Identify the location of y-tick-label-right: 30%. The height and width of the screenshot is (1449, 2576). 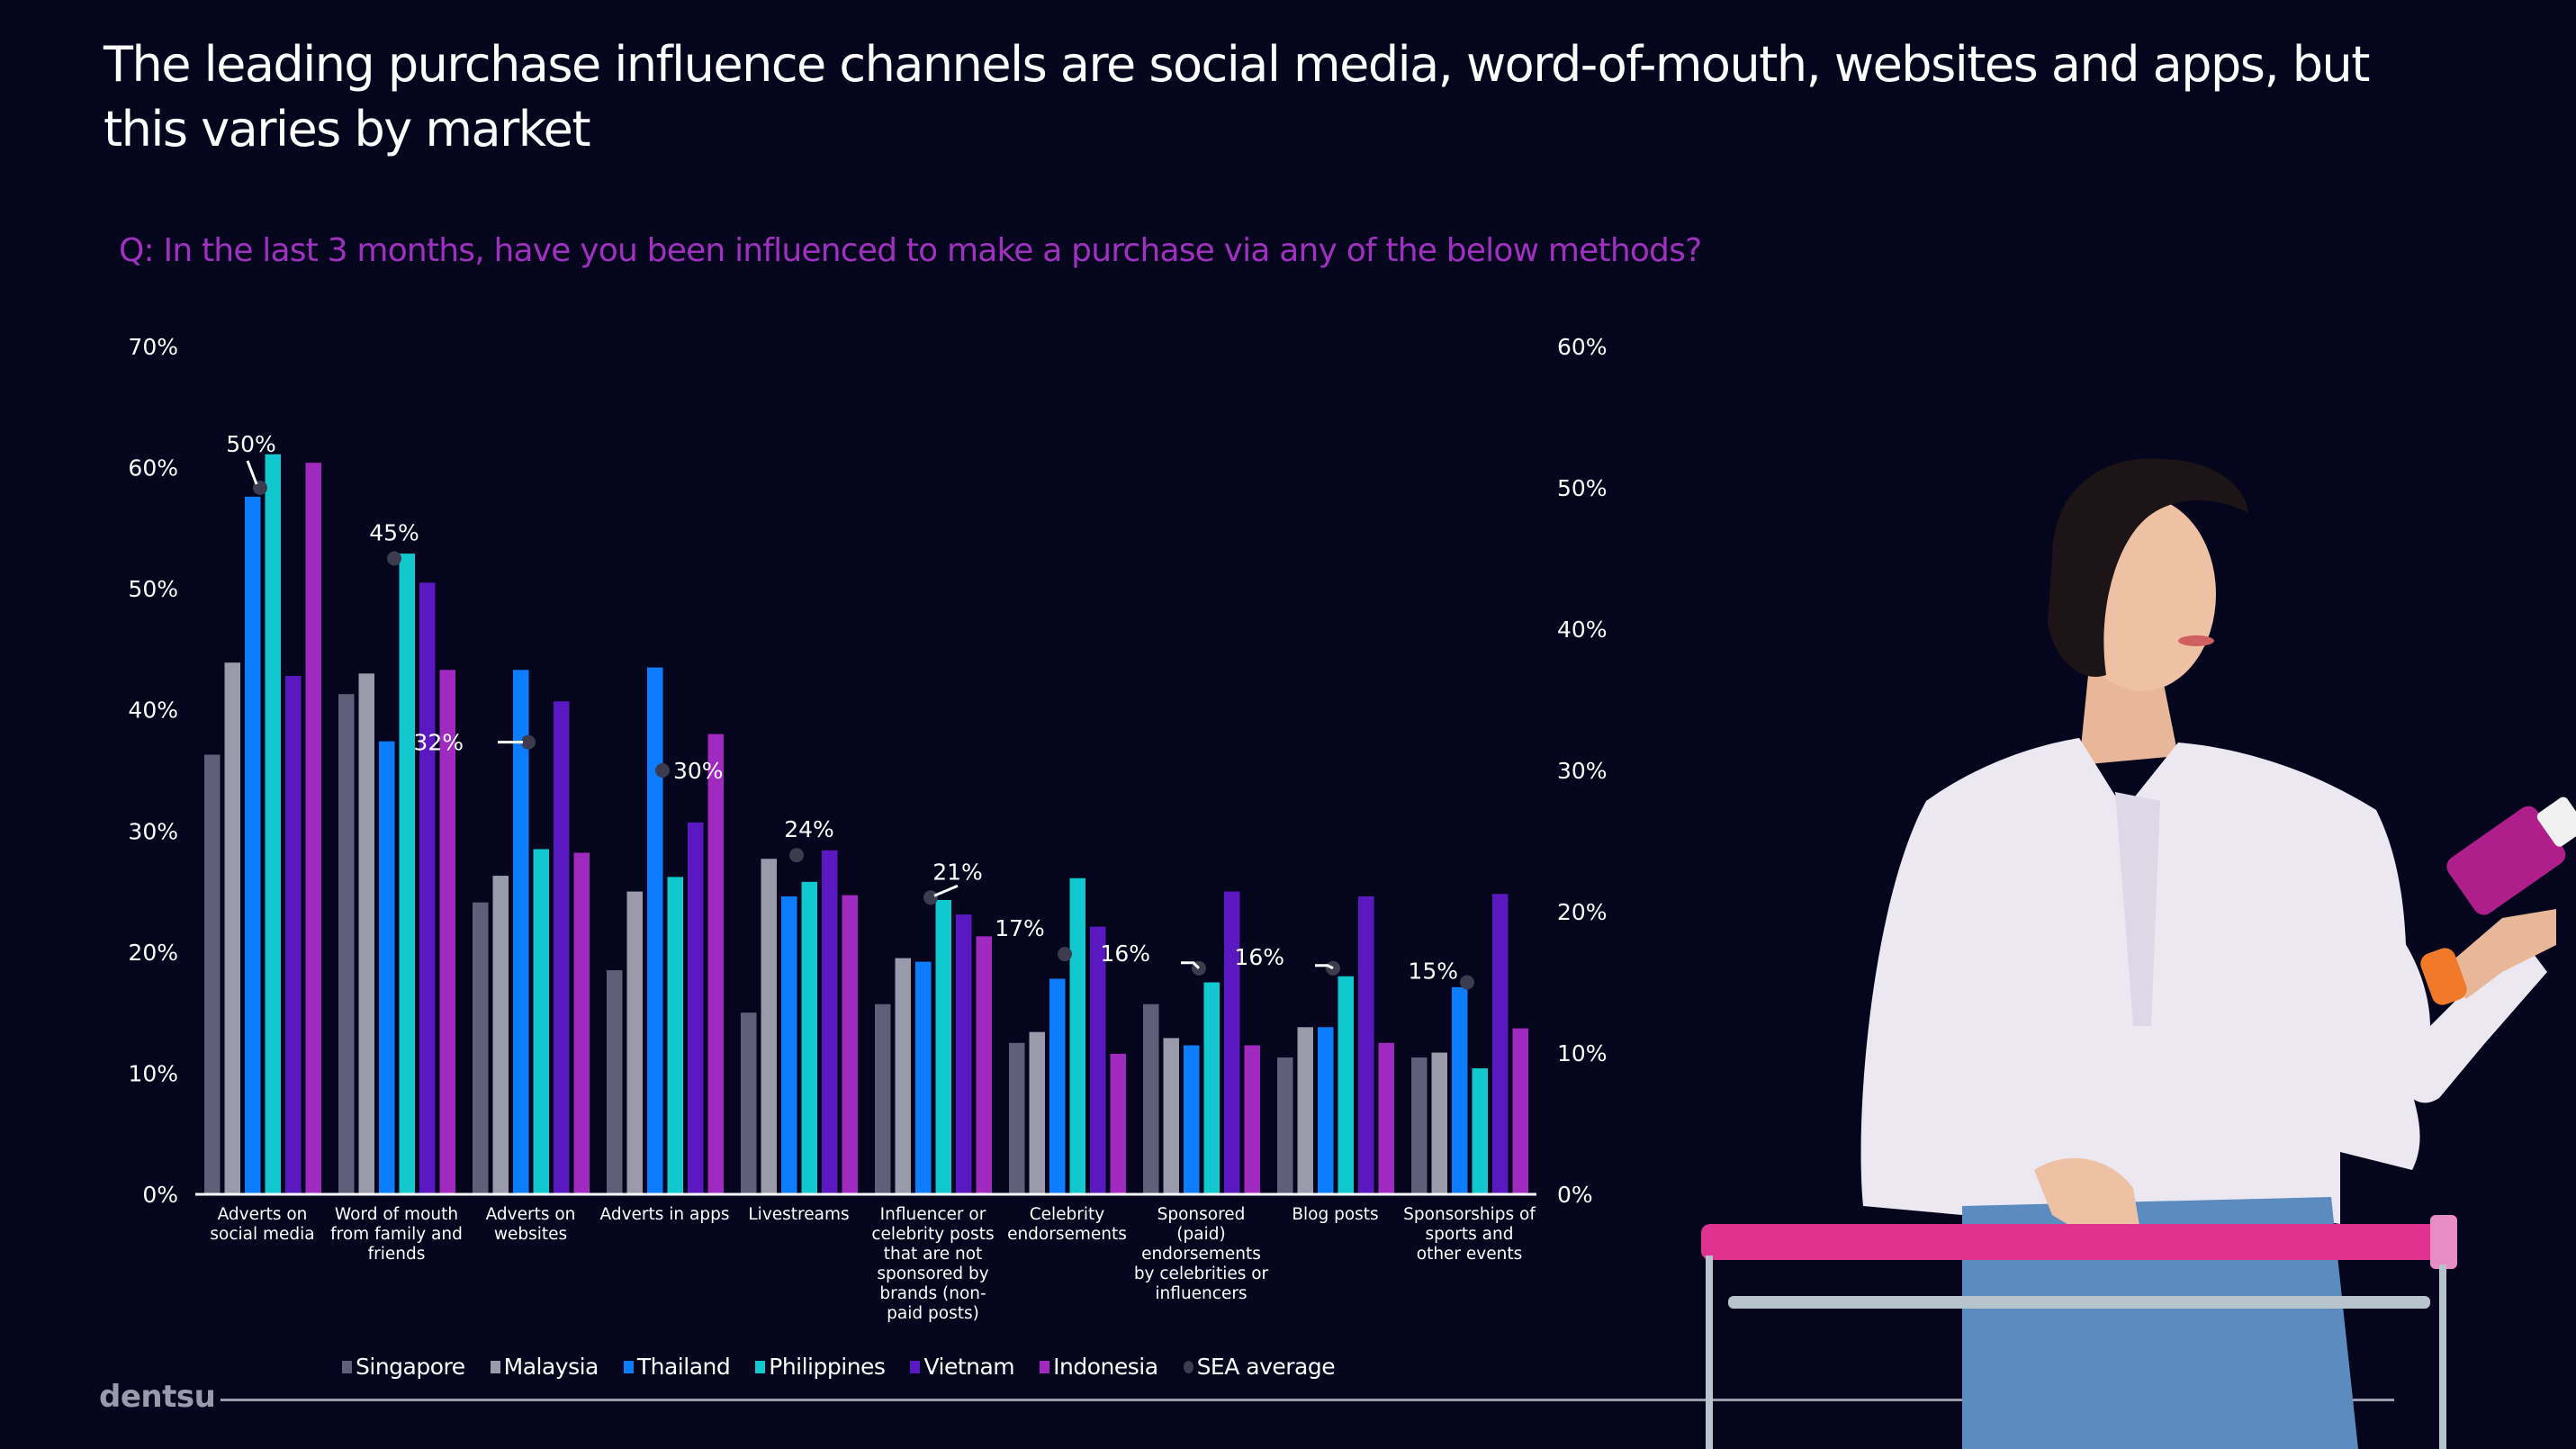
(1582, 771).